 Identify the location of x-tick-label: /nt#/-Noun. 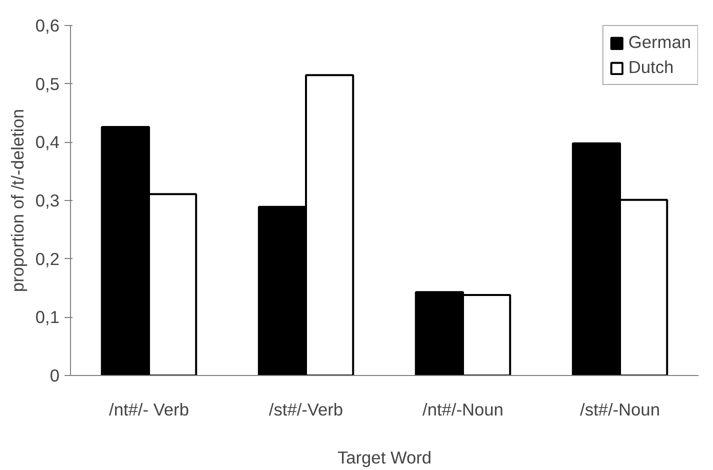
(463, 410).